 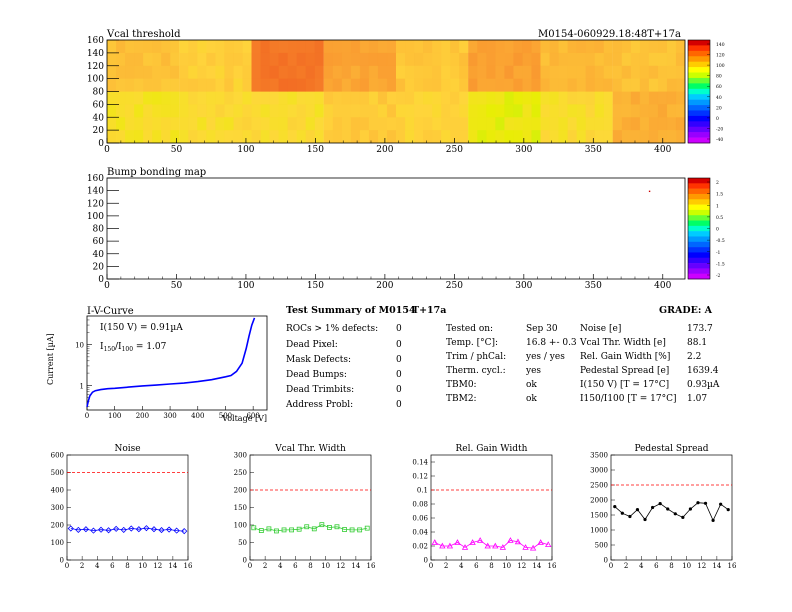 I want to click on summary-right-value-1: 88.1, so click(x=697, y=343).